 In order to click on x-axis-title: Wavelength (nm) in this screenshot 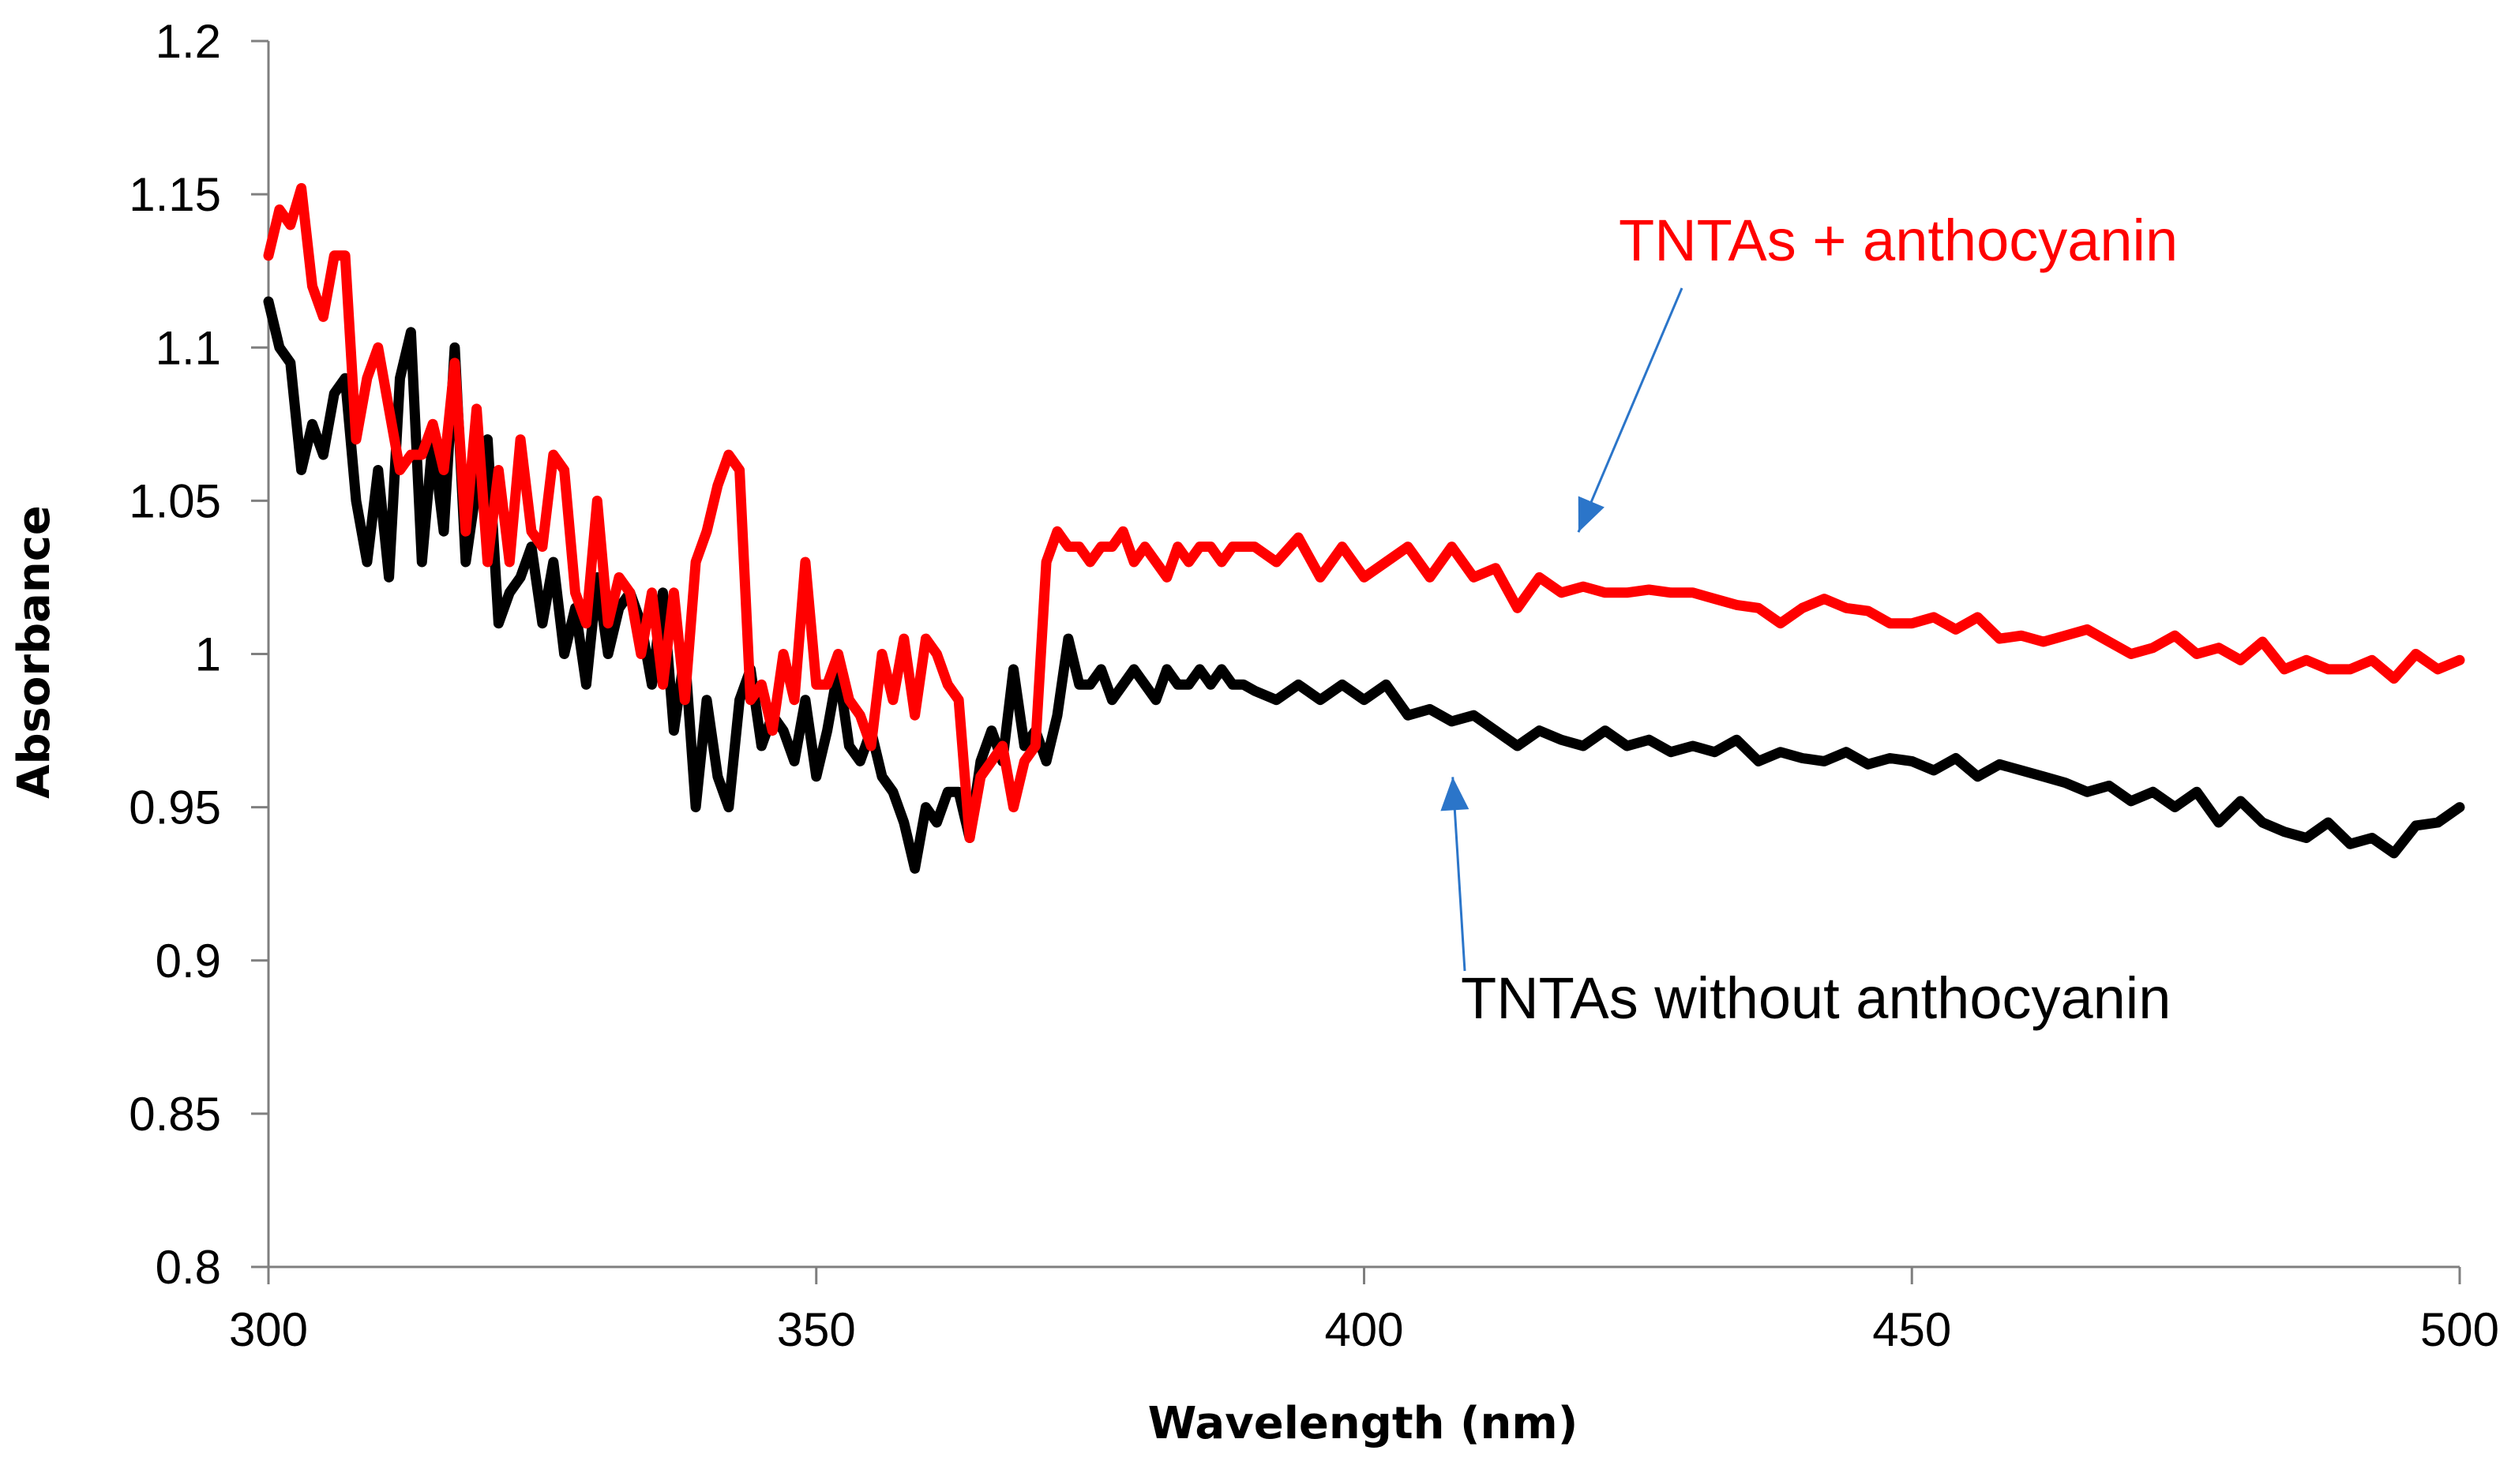, I will do `click(1363, 1423)`.